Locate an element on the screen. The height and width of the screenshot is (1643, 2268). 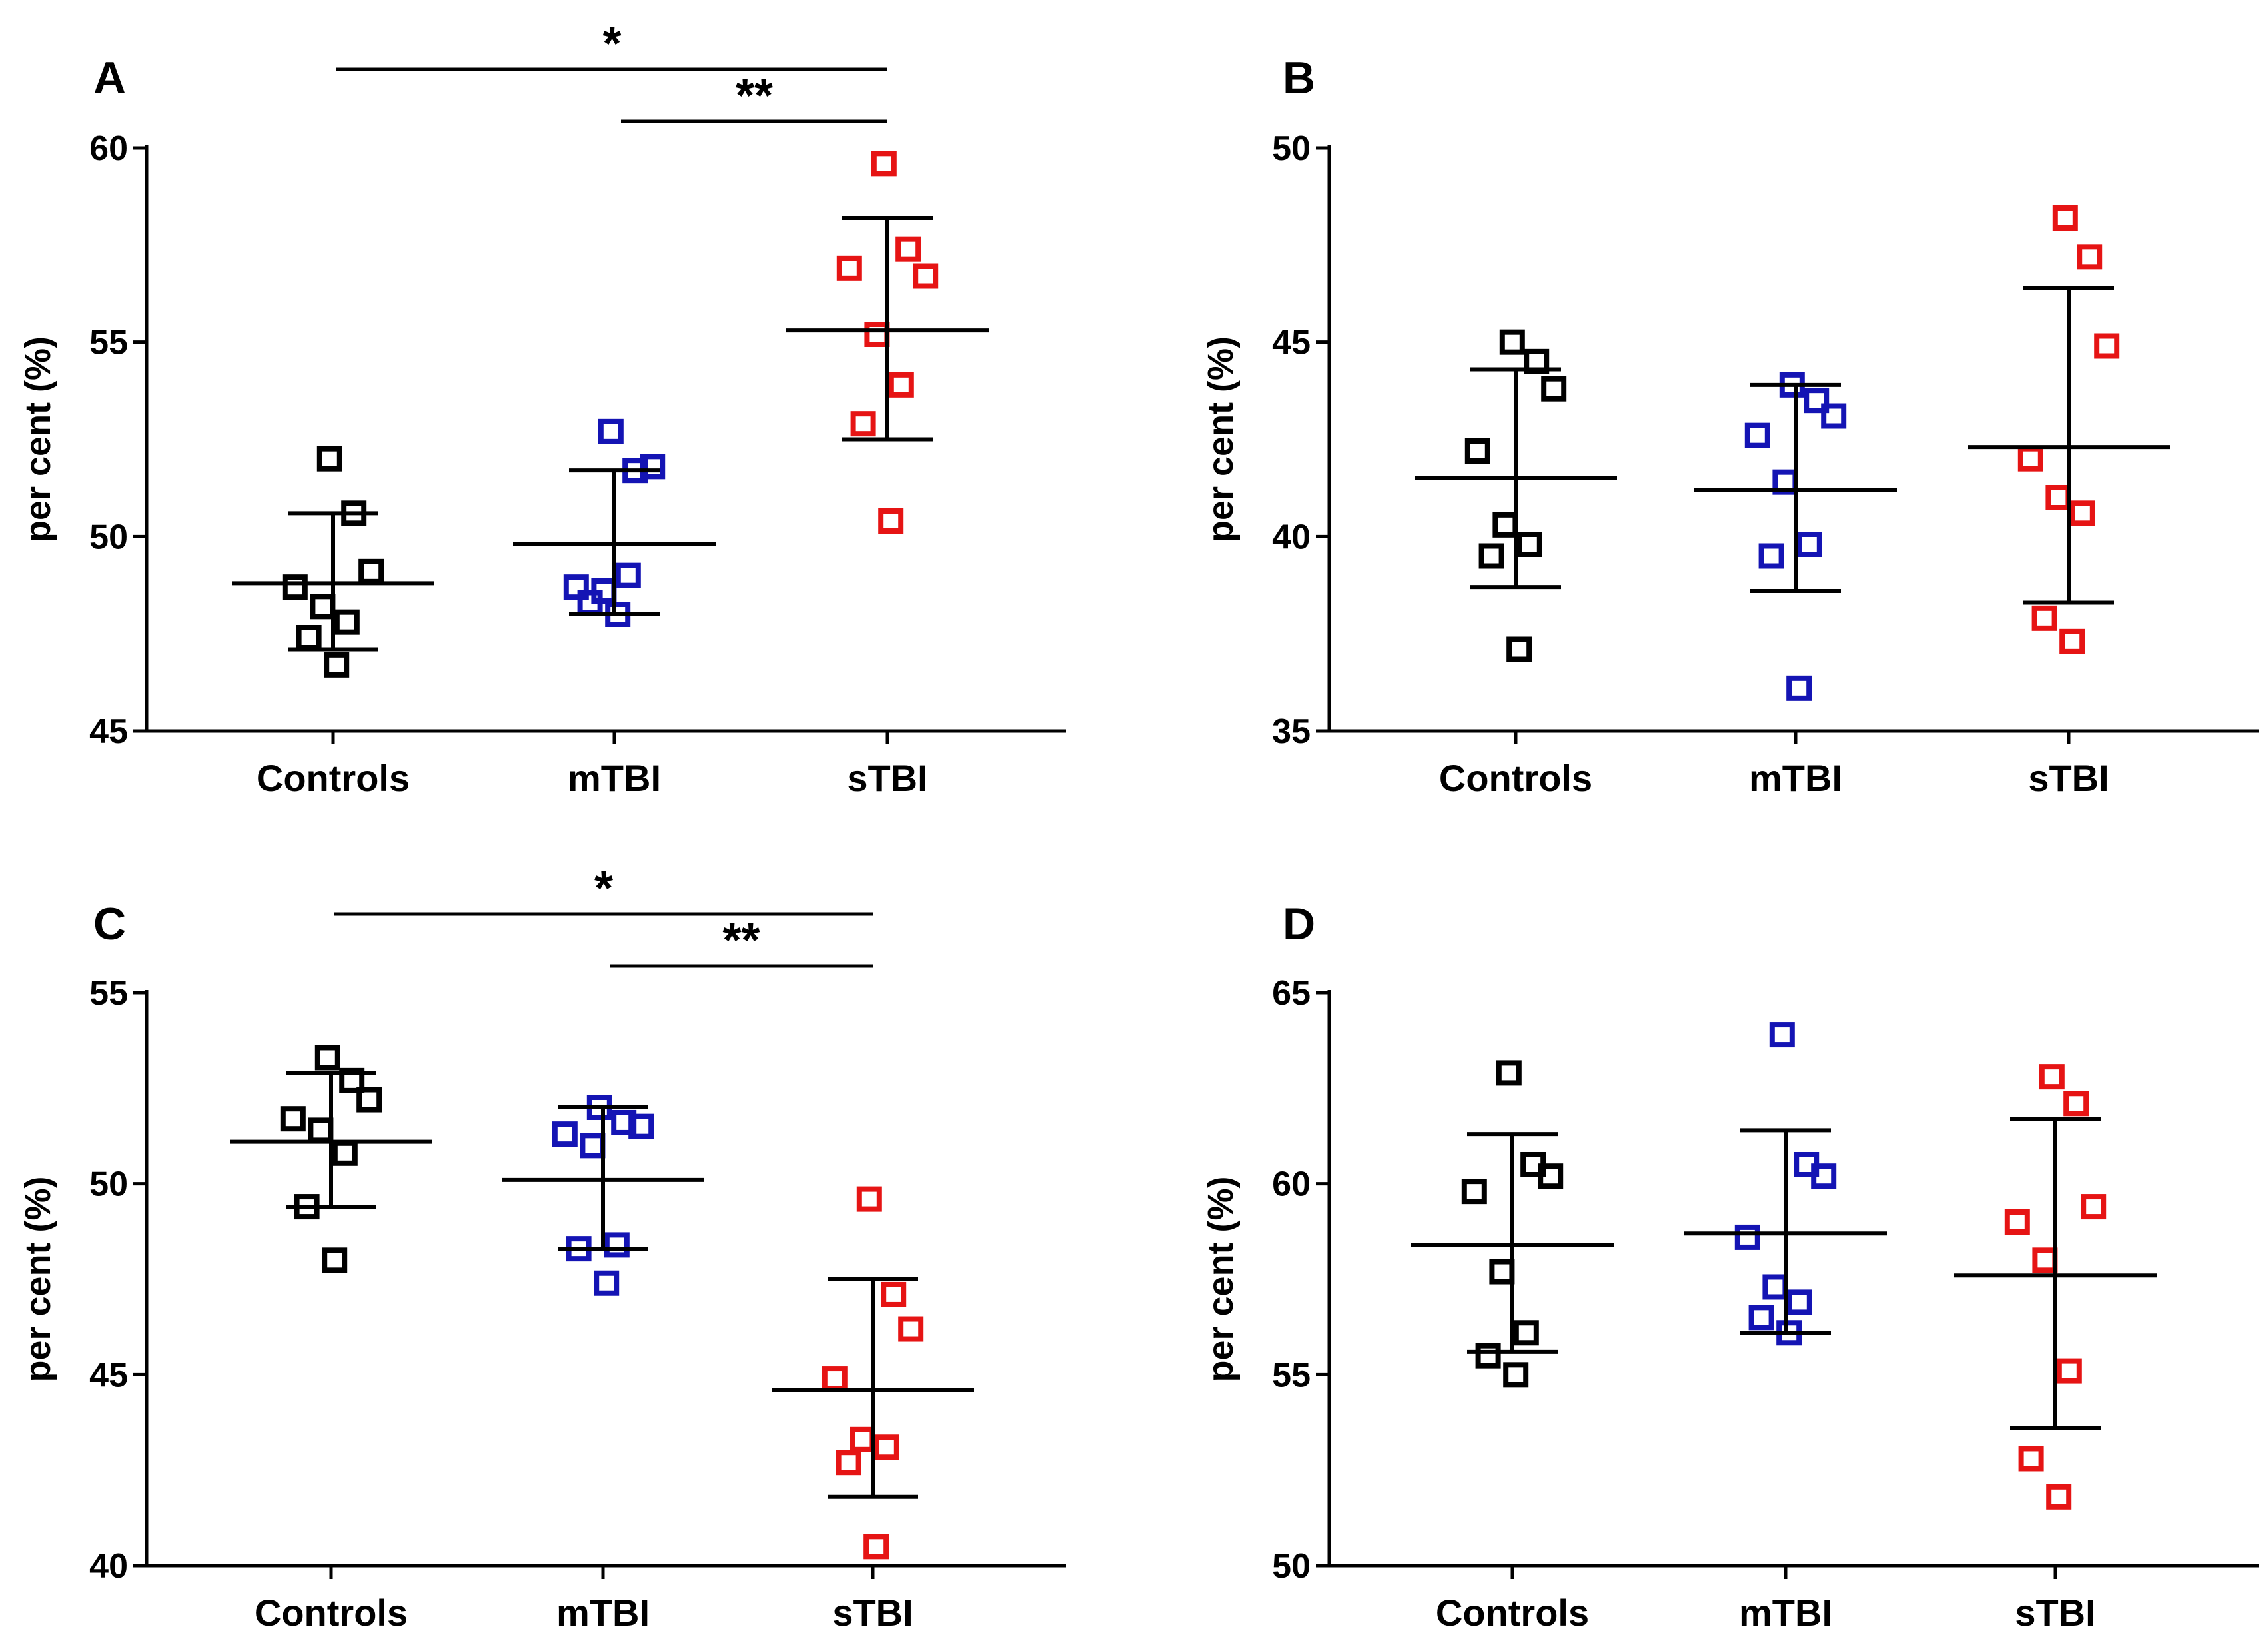
y-tick-label: 65 is located at coordinates (1291, 993).